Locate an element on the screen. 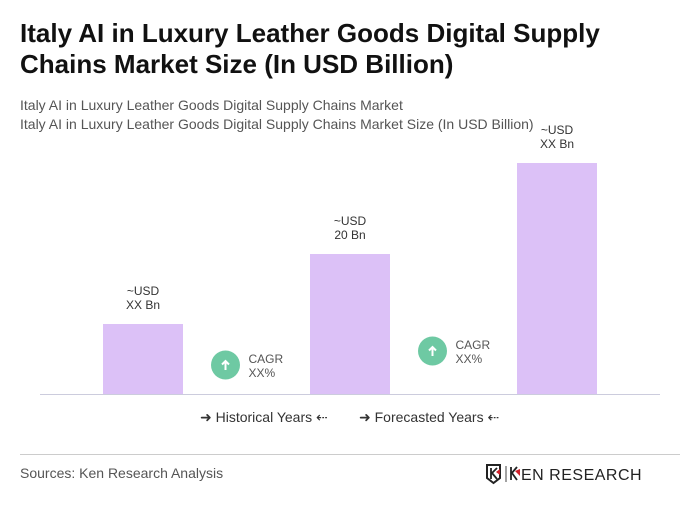 The image size is (700, 520). footer-divider is located at coordinates (350, 454).